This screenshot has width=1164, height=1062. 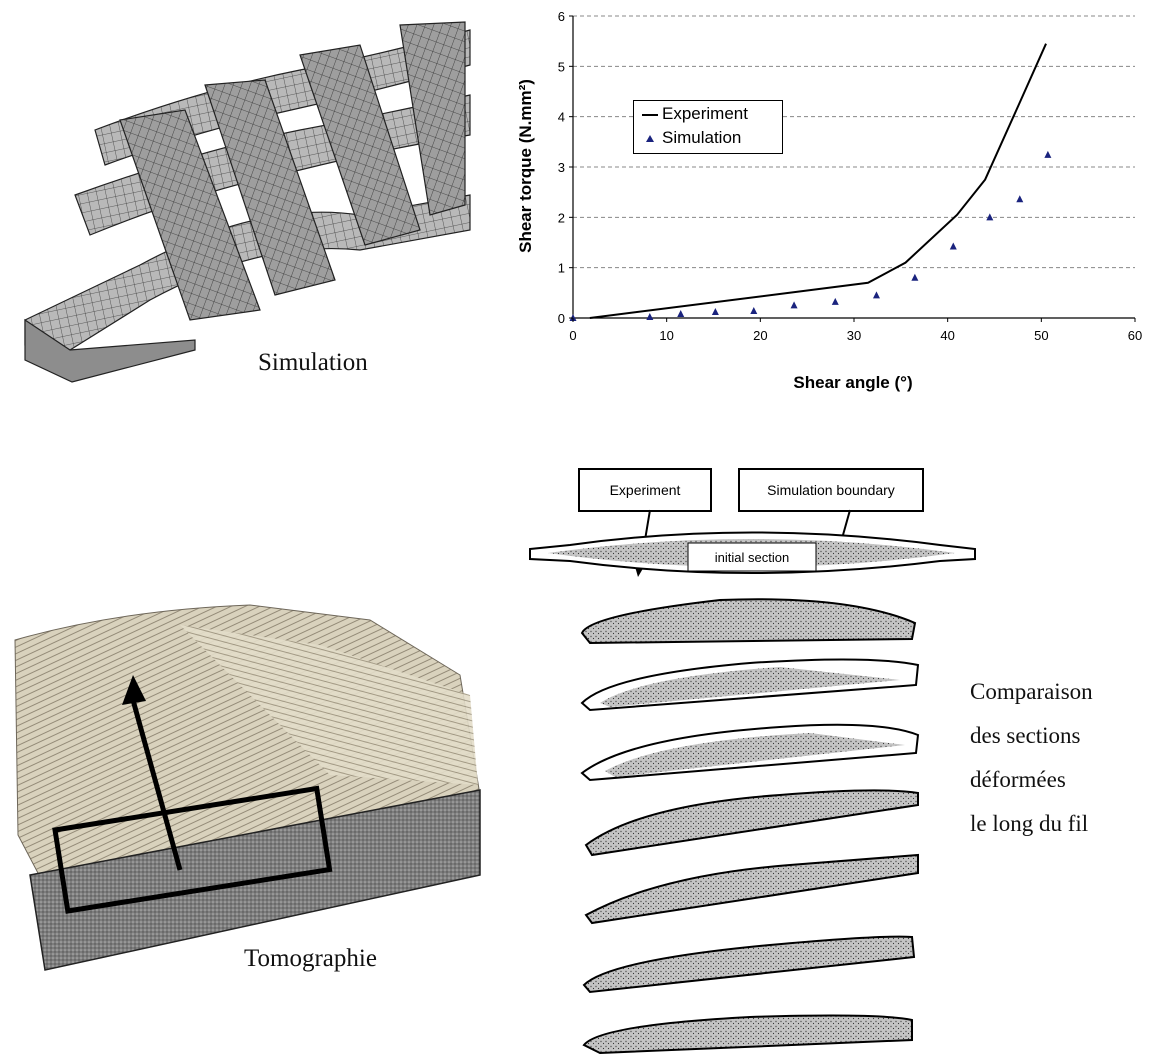 I want to click on y-tick-label: 6, so click(x=561, y=16).